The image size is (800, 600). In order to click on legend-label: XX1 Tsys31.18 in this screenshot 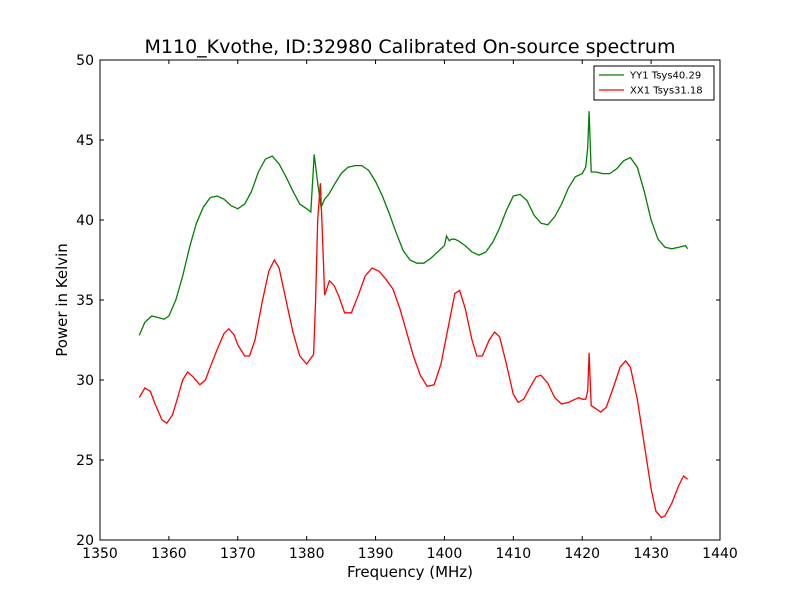, I will do `click(666, 91)`.